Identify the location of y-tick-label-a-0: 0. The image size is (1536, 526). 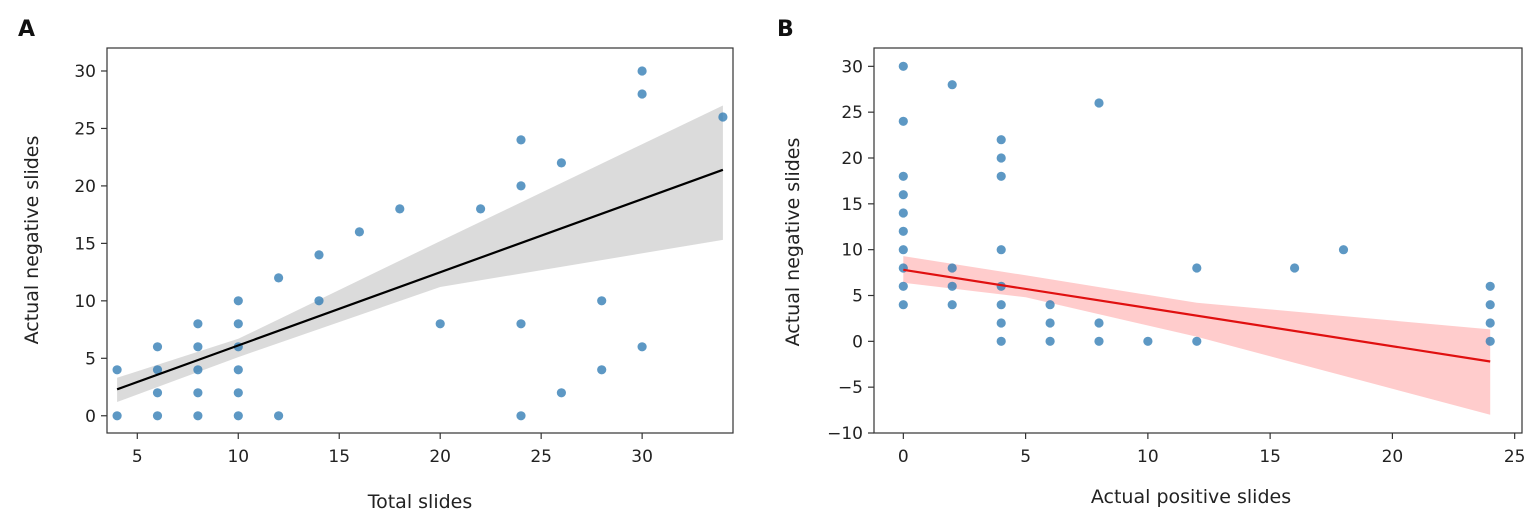
(90, 417).